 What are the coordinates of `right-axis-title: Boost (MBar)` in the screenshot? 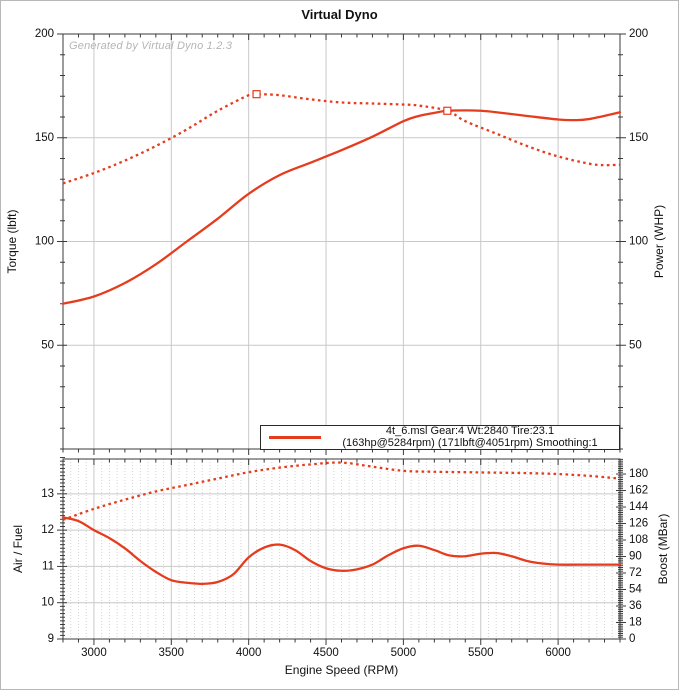 It's located at (663, 549).